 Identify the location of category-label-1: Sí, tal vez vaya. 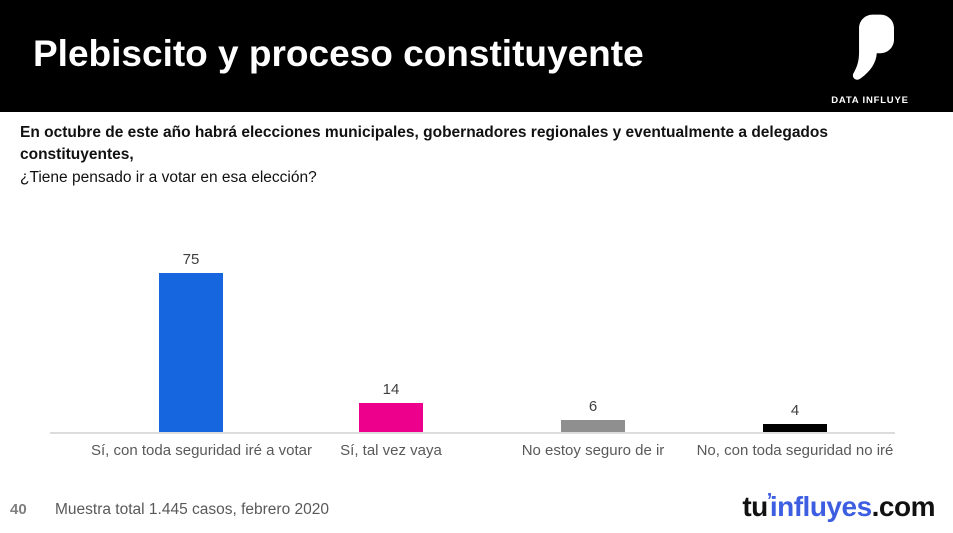
(391, 450).